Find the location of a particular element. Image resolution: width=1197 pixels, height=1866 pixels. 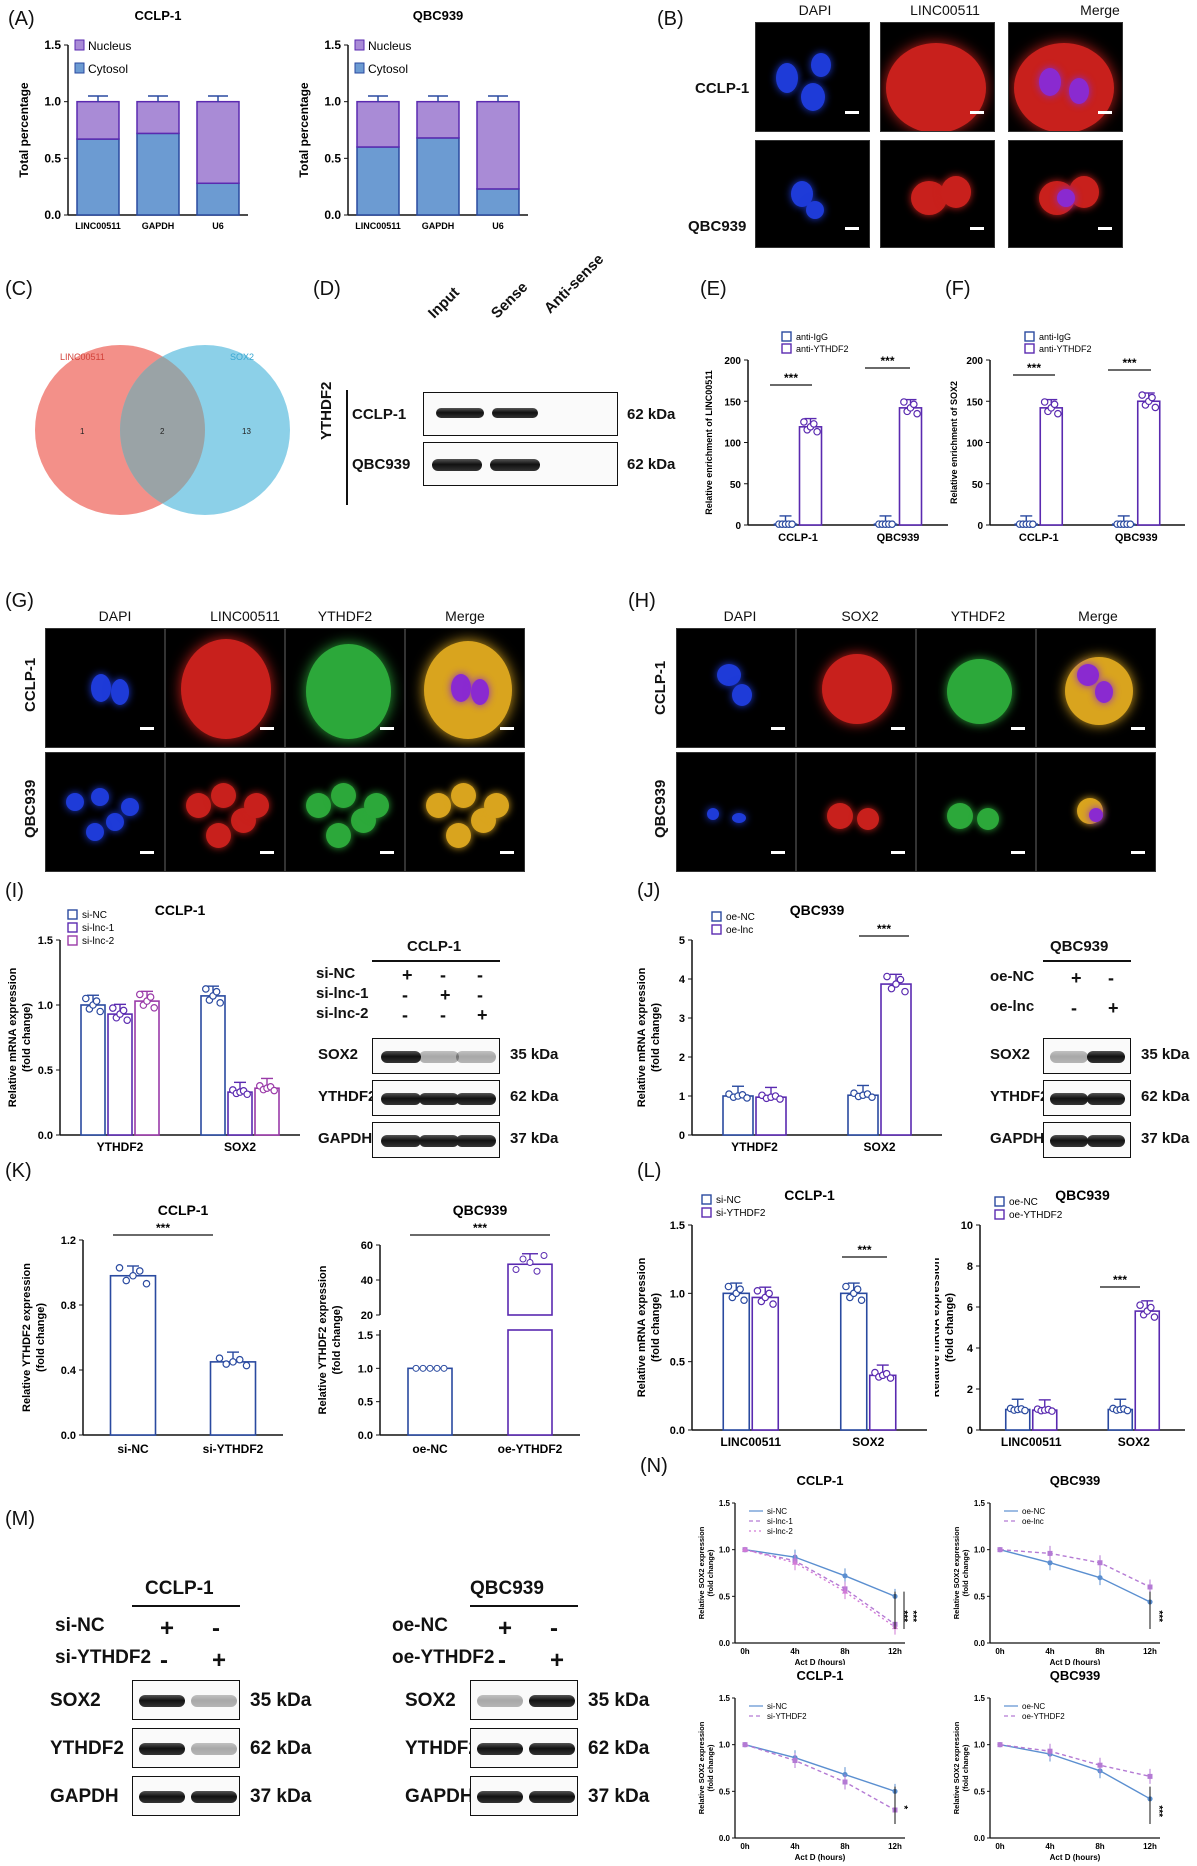

y-tick-label: 3 is located at coordinates (682, 1019).